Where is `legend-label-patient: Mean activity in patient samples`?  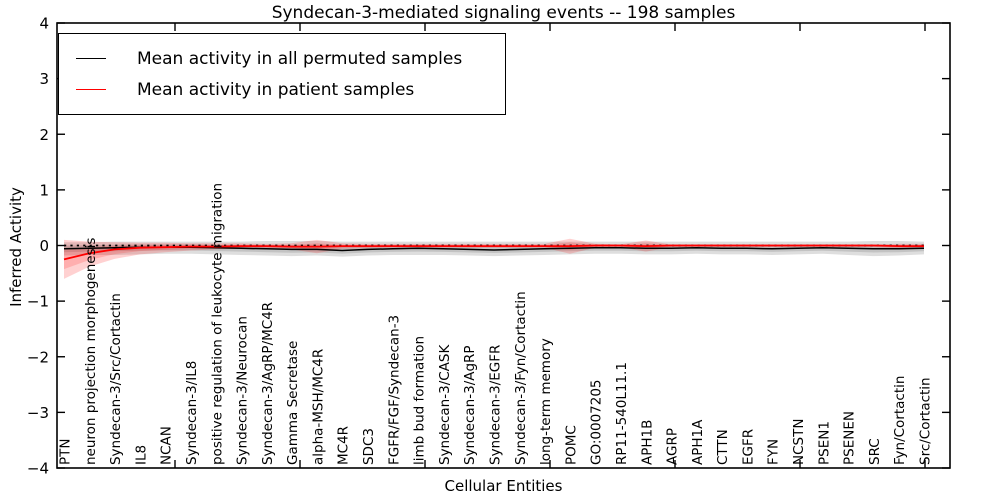
legend-label-patient: Mean activity in patient samples is located at coordinates (276, 89).